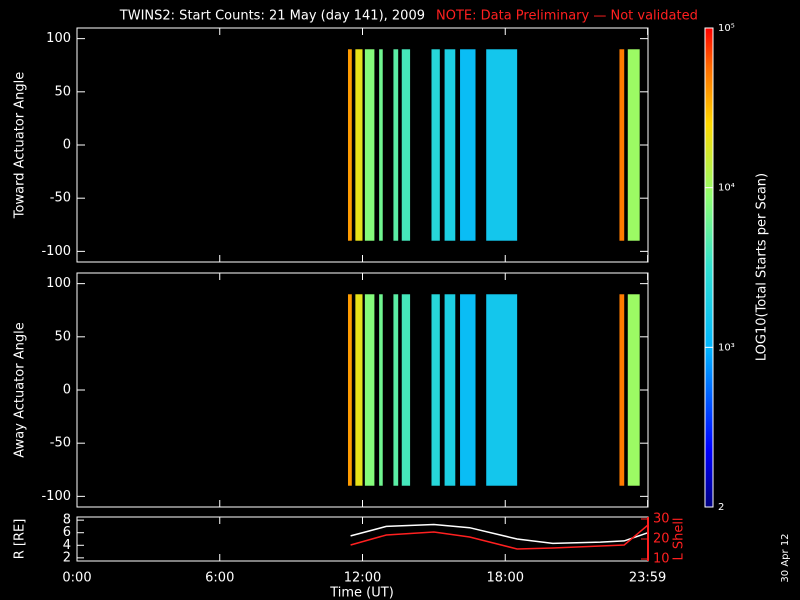 The height and width of the screenshot is (600, 800). What do you see at coordinates (661, 539) in the screenshot?
I see `y2-tick-label: 20` at bounding box center [661, 539].